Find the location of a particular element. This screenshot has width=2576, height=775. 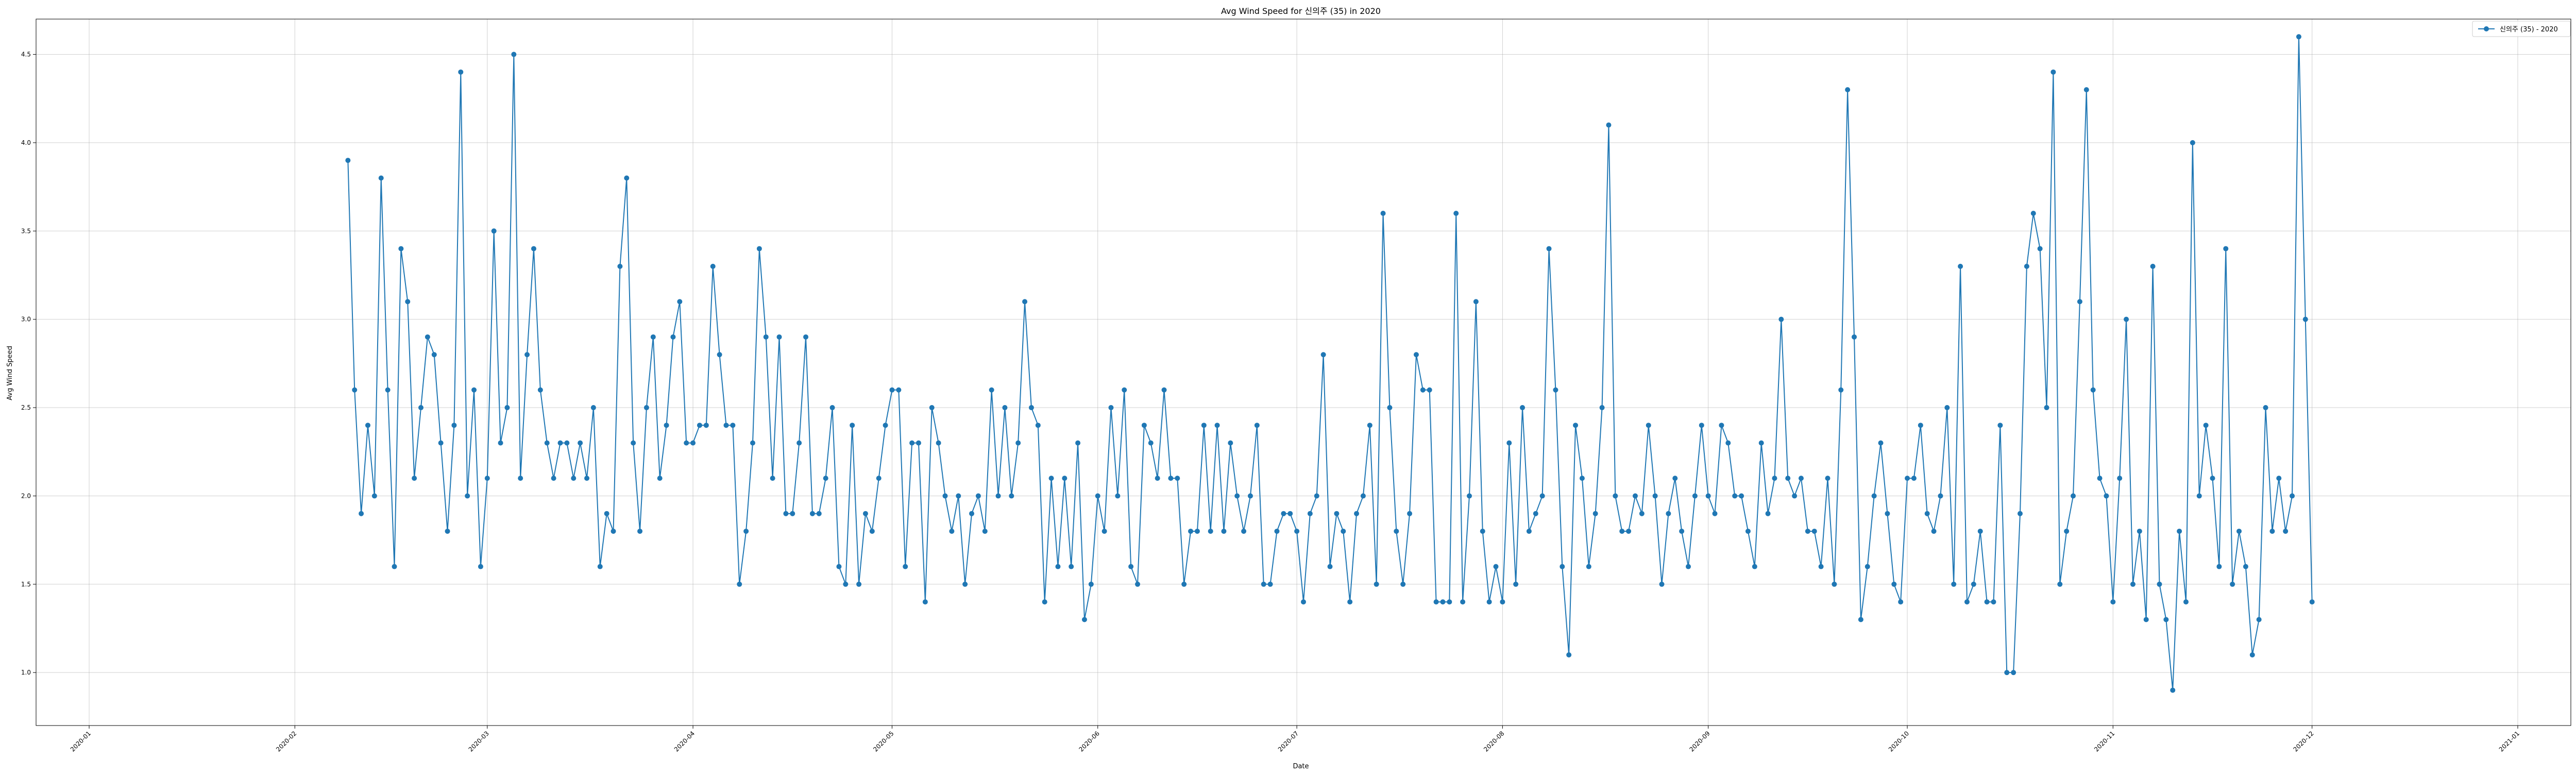

y-tick-label: 4.5 is located at coordinates (26, 54).